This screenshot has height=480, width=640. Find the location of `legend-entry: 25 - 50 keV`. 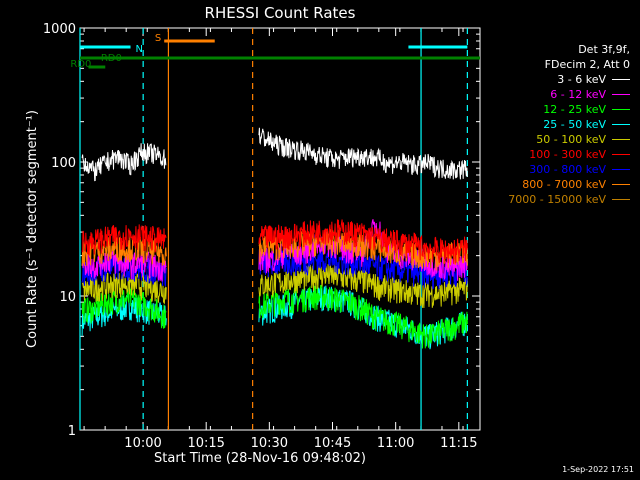

legend-entry: 25 - 50 keV is located at coordinates (569, 124).